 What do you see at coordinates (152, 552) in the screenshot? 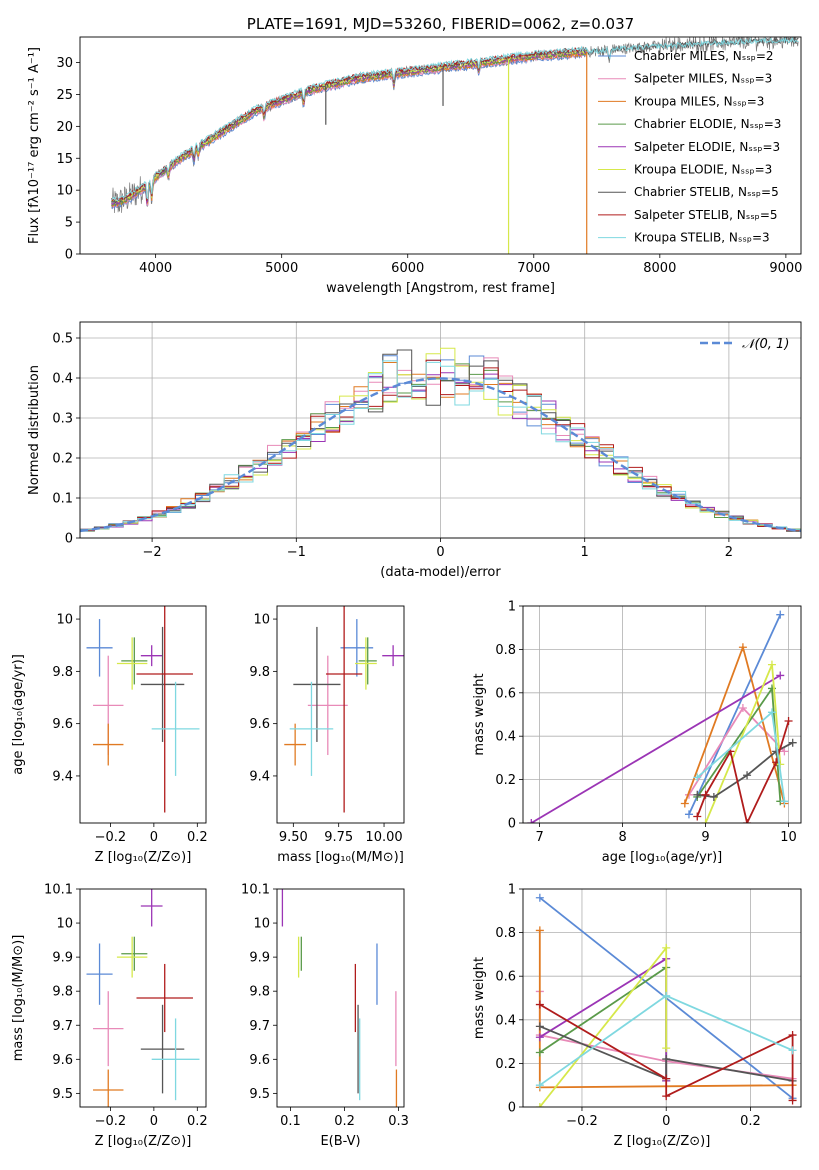
I see `x-tick-label: −2` at bounding box center [152, 552].